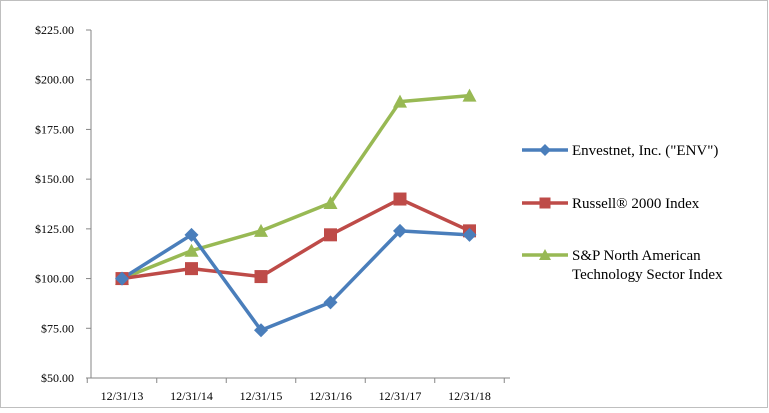 This screenshot has height=413, width=769. Describe the element at coordinates (469, 396) in the screenshot. I see `x-tick-label: 12/31/18` at that location.